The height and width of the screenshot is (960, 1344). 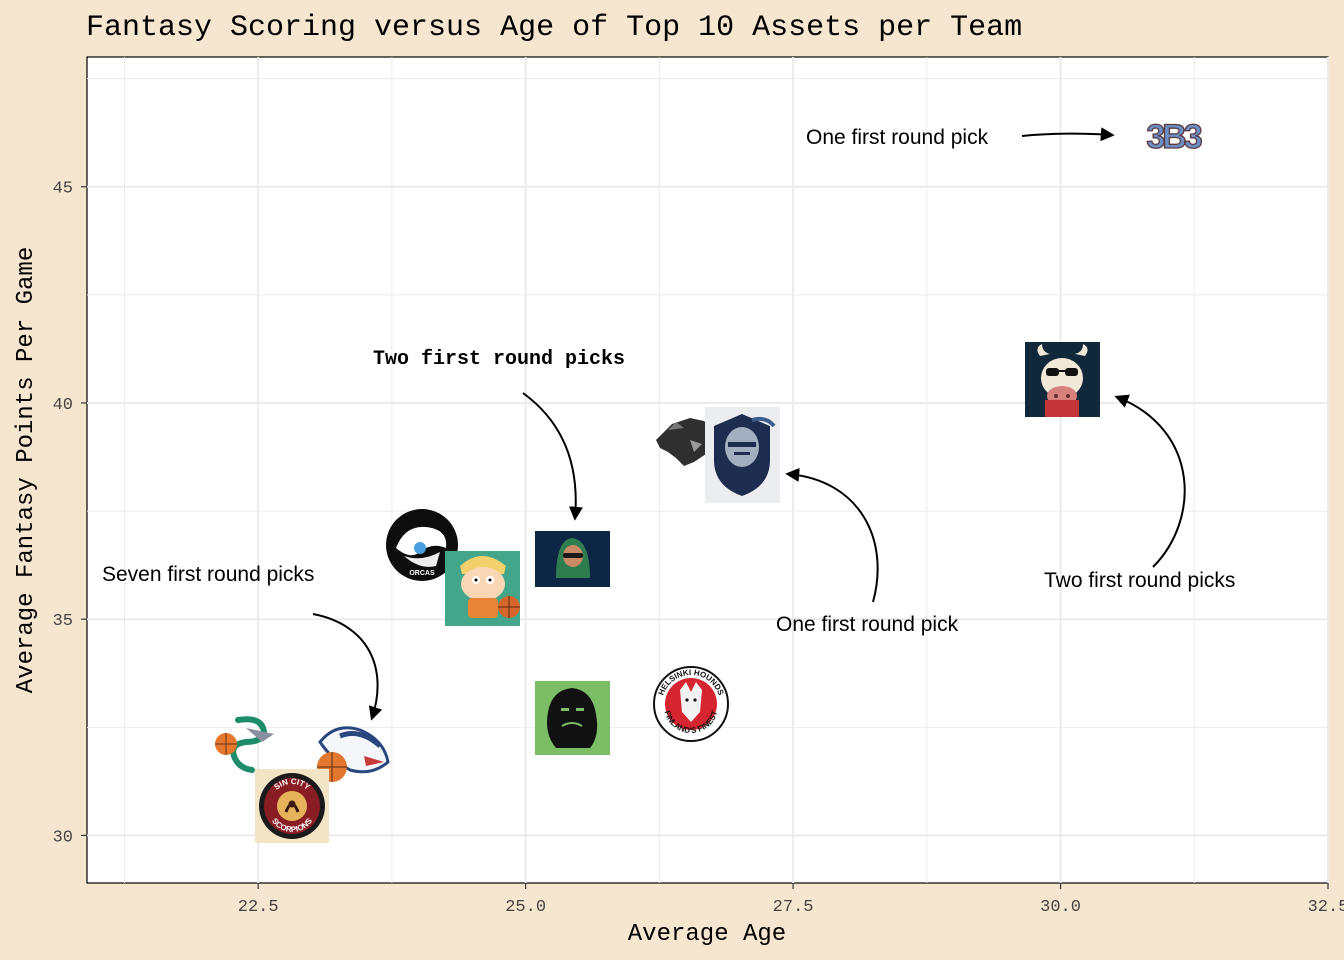 What do you see at coordinates (832, 535) in the screenshot?
I see `arrow-knight` at bounding box center [832, 535].